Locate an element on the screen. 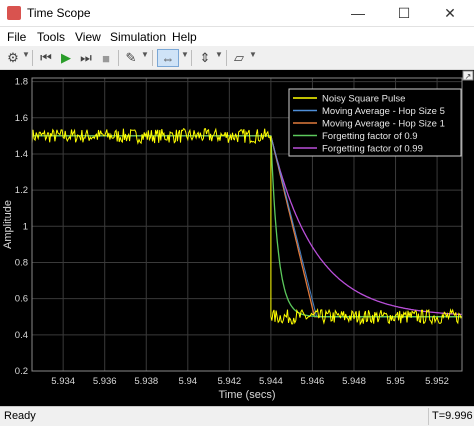  x-tick-label: 5.948 is located at coordinates (354, 381).